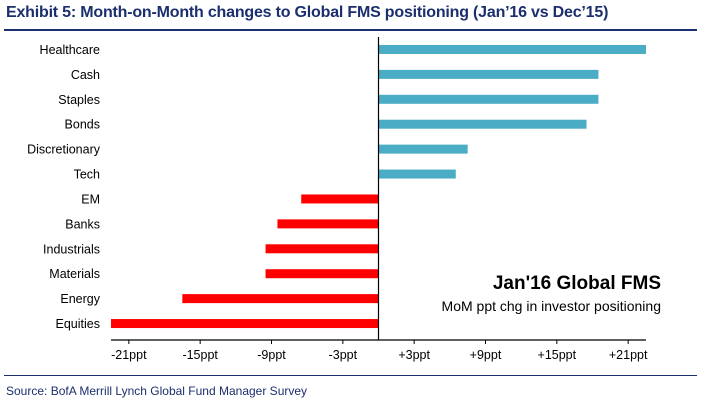  What do you see at coordinates (328, 224) in the screenshot?
I see `bar-banks` at bounding box center [328, 224].